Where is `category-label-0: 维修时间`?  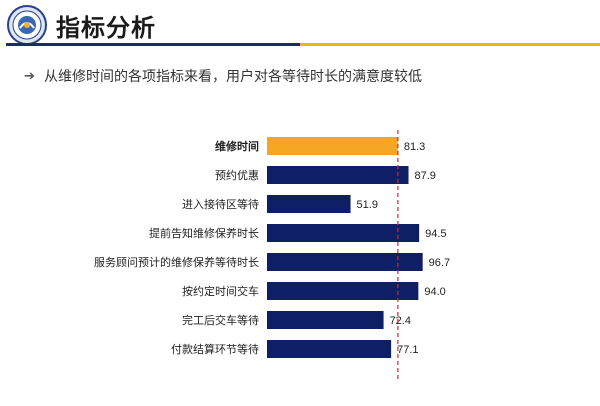 category-label-0: 维修时间 is located at coordinates (237, 146).